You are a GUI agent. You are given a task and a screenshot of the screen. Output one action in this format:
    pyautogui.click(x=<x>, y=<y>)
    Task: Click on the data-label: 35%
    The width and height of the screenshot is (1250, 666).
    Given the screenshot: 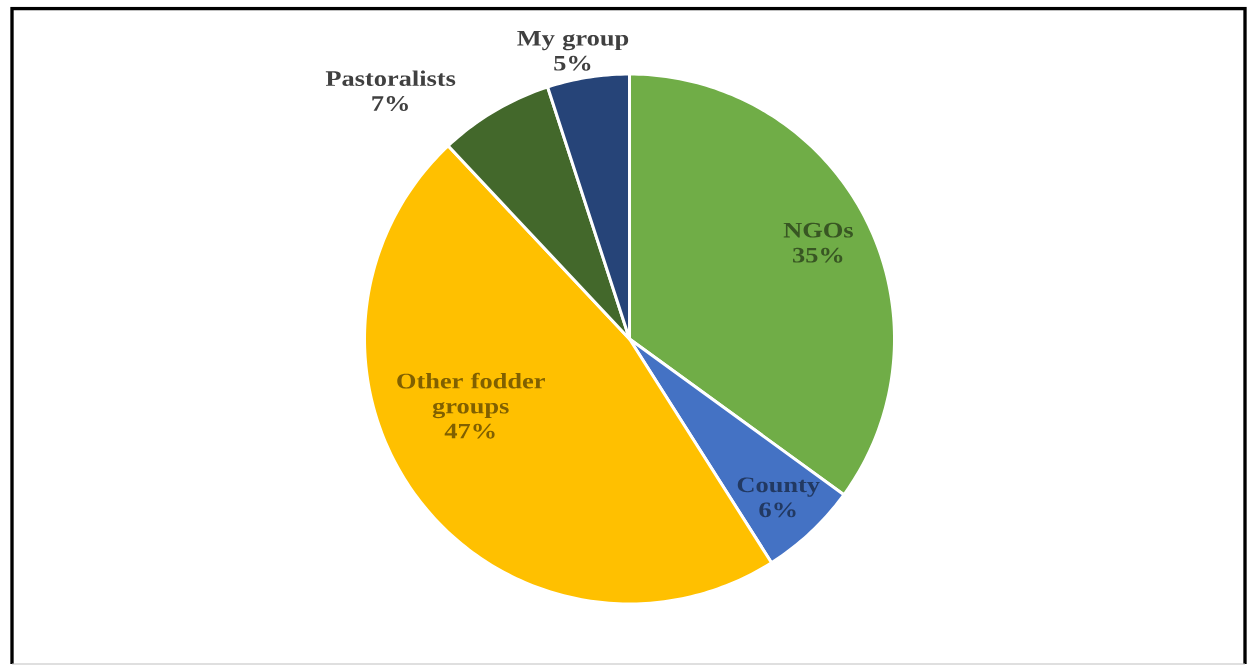 What is the action you would take?
    pyautogui.click(x=817, y=255)
    